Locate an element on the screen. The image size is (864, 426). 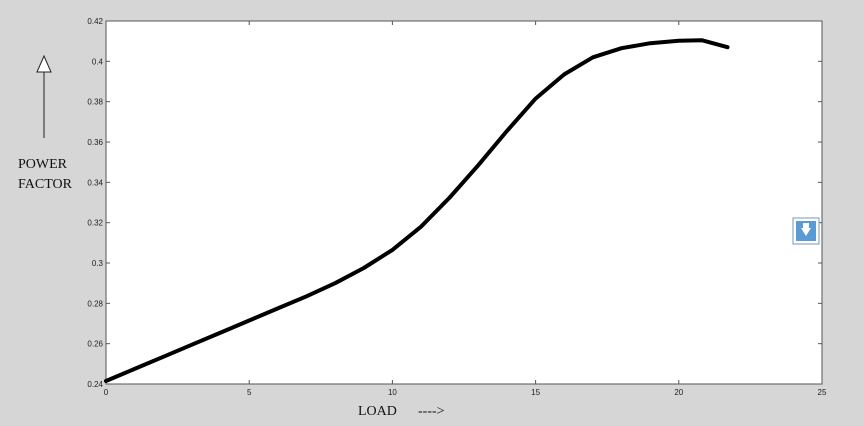
dock-button is located at coordinates (806, 231).